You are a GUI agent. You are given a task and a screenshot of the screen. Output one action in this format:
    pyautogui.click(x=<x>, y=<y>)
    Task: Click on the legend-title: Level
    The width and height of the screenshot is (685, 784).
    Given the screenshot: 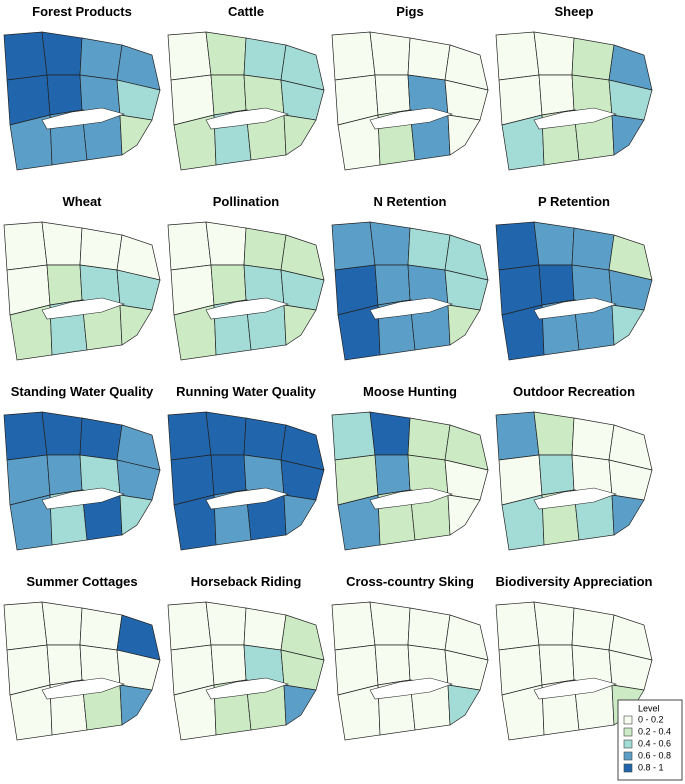 What is the action you would take?
    pyautogui.click(x=649, y=708)
    